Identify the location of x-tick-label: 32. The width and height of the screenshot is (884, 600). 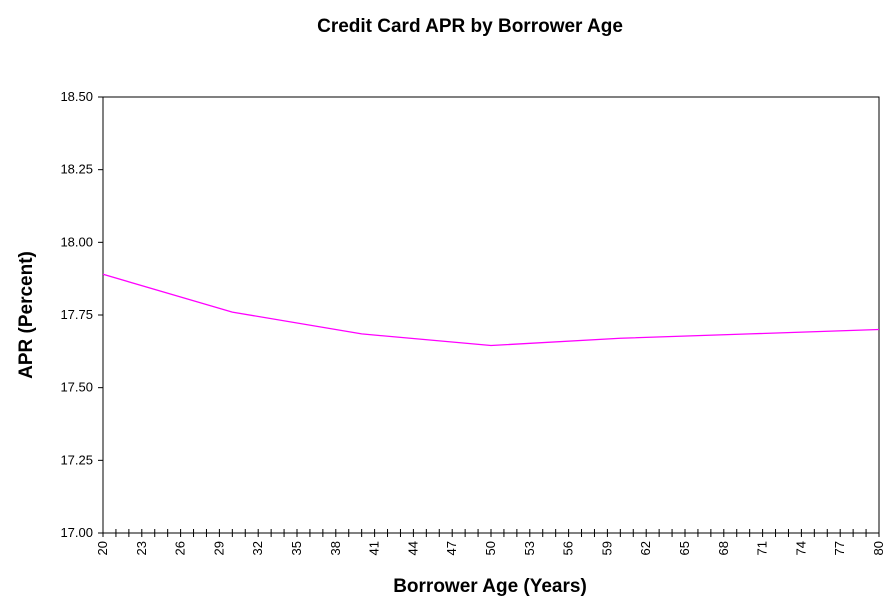
(257, 548).